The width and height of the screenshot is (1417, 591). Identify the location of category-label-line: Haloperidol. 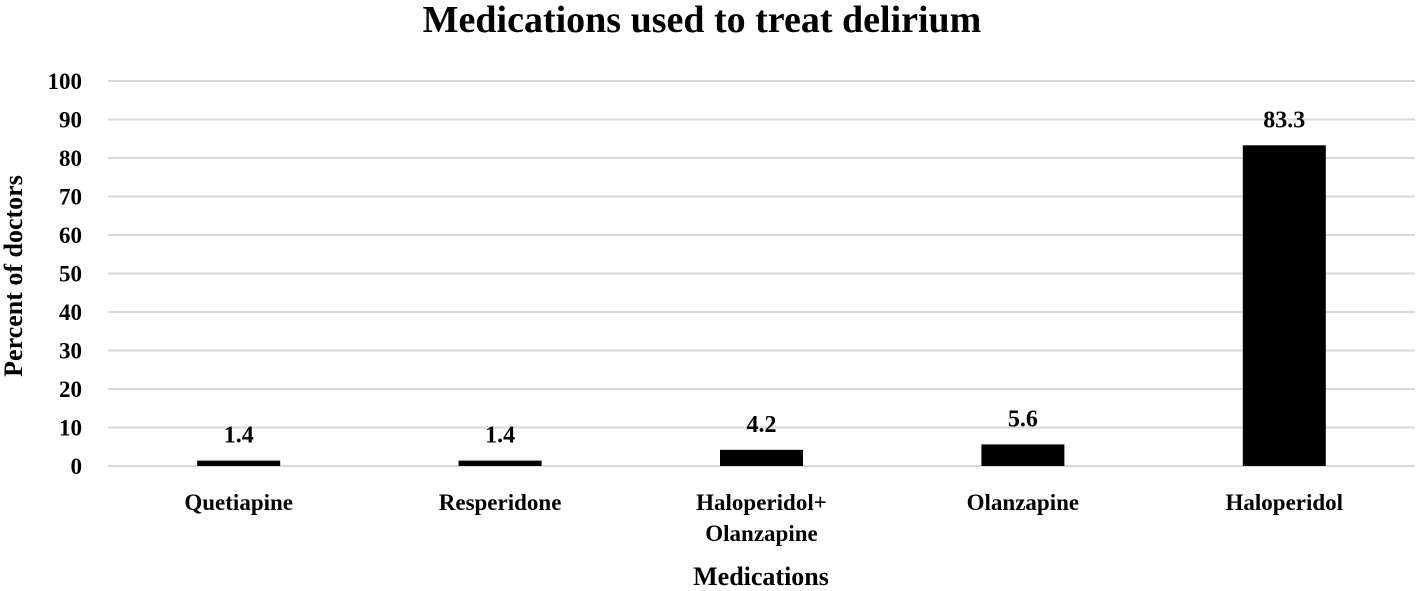
(1285, 502).